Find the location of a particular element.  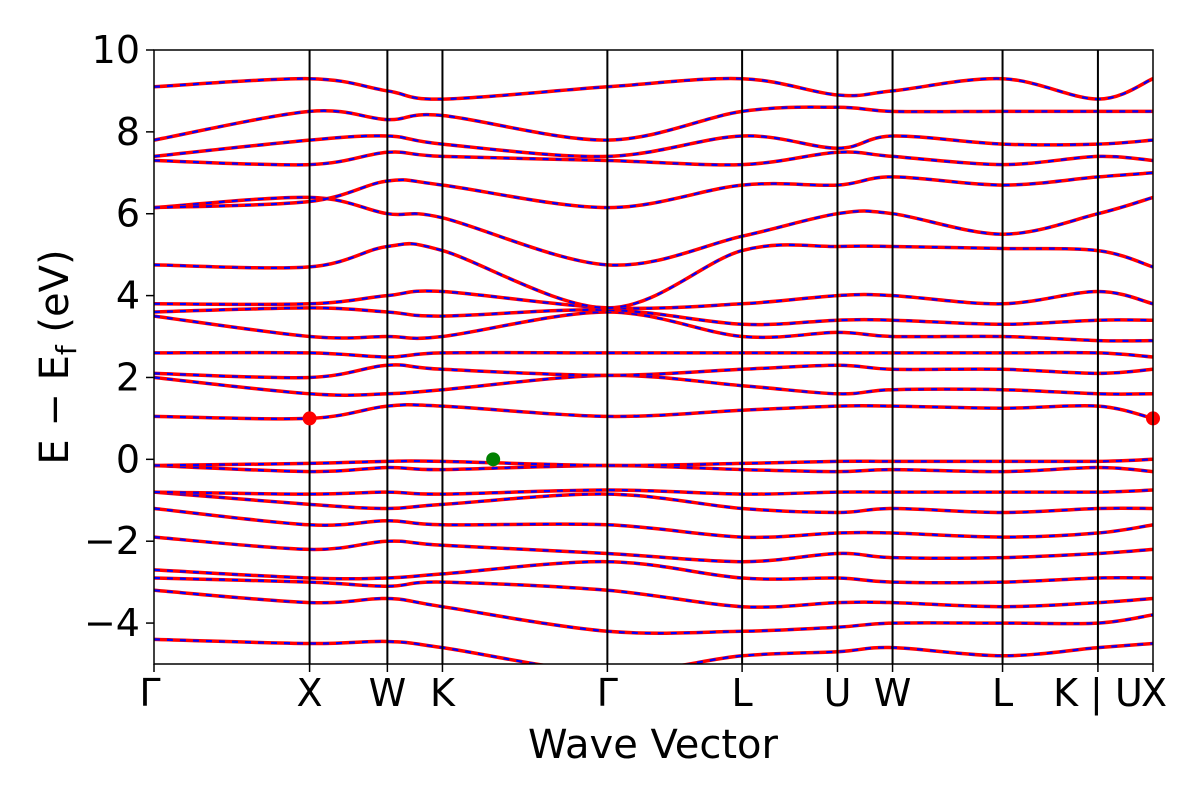

x-axis-label: Wave Vector is located at coordinates (653, 745).